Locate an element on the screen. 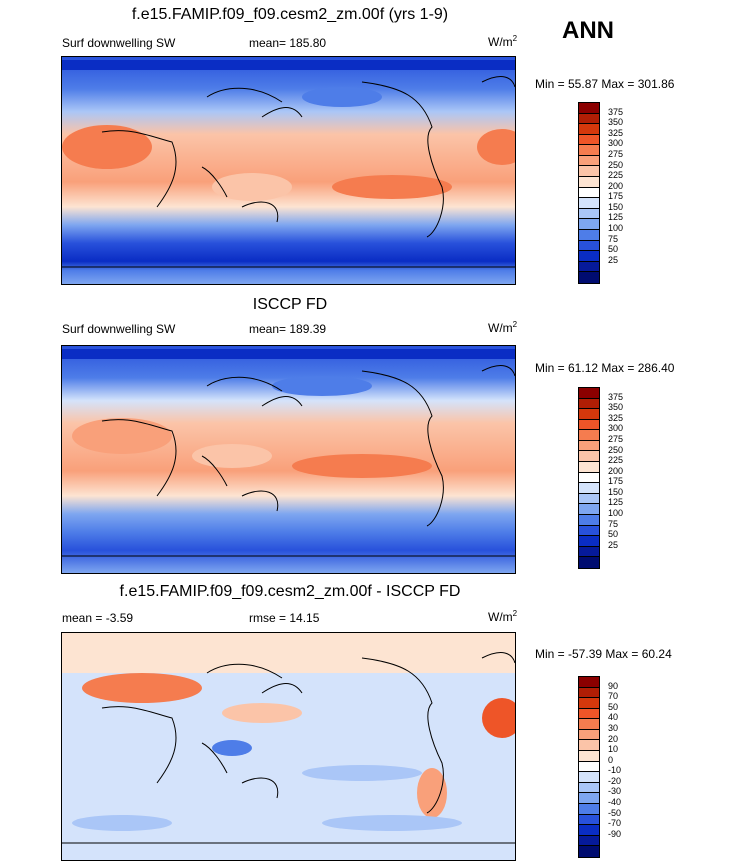 This screenshot has height=866, width=733. colorbar-tick-label: -10 is located at coordinates (615, 770).